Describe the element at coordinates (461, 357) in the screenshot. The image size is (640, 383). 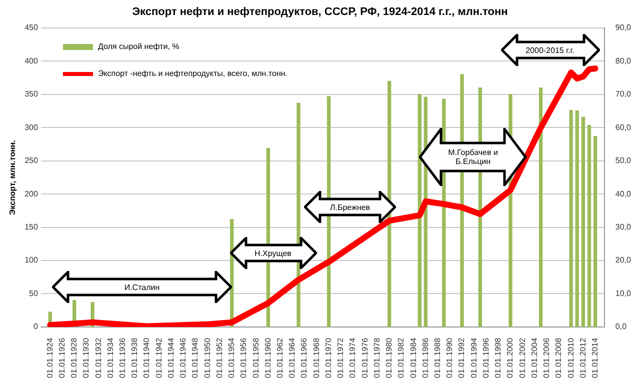
I see `x-tick-label: 01.01.1992` at that location.